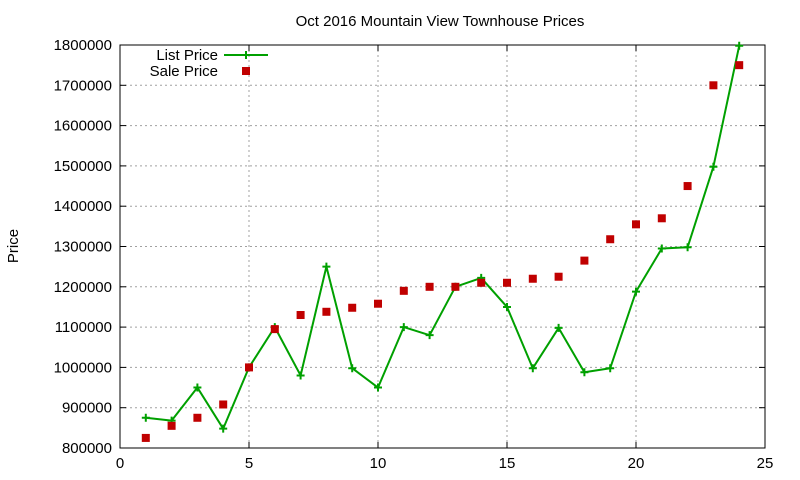  Describe the element at coordinates (249, 463) in the screenshot. I see `x-tick-label: 5` at that location.